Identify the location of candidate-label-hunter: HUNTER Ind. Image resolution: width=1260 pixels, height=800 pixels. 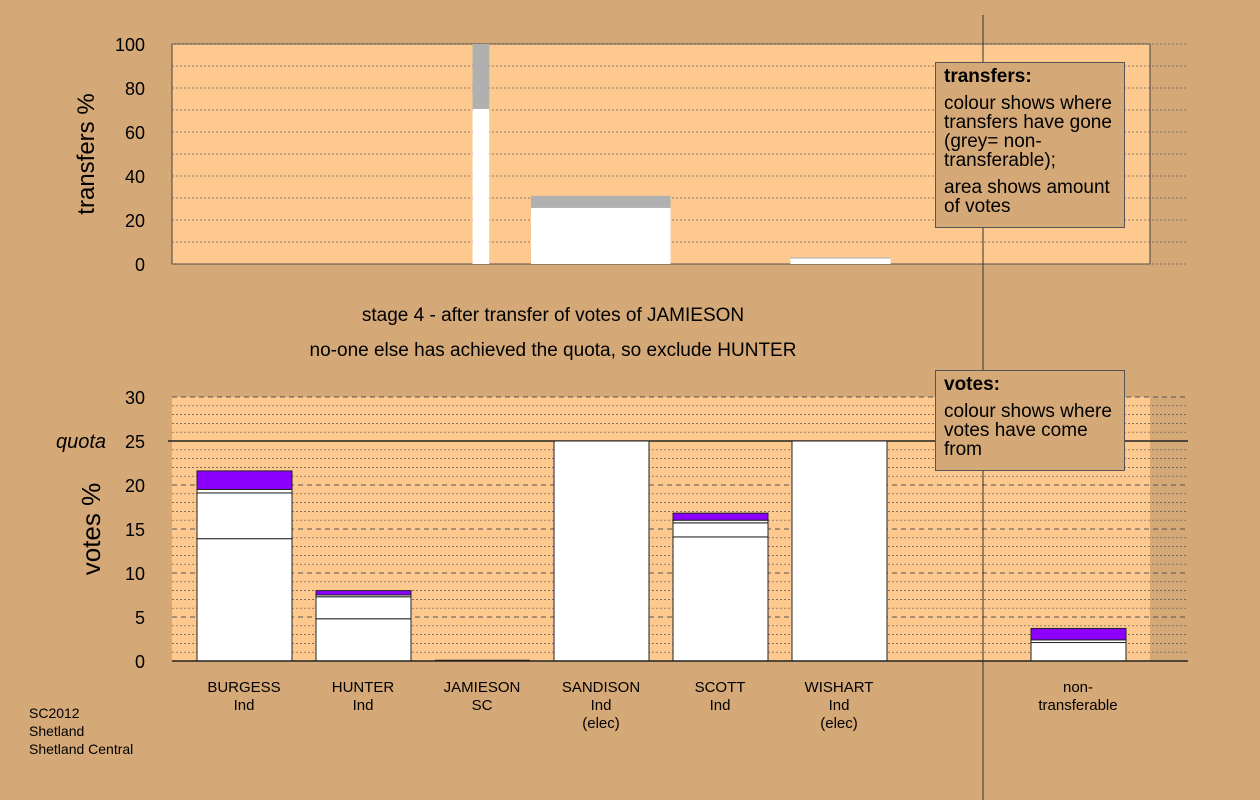
(363, 697).